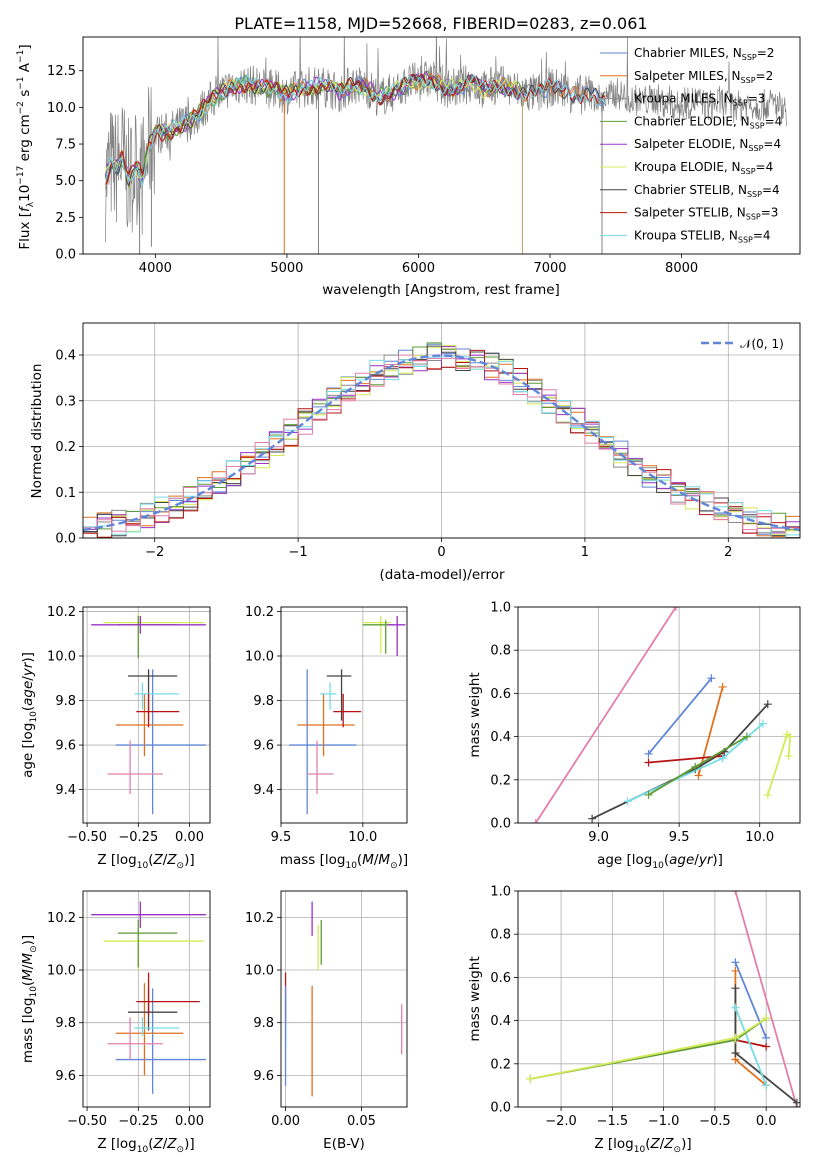  I want to click on x-tick-label: −0.25, so click(138, 837).